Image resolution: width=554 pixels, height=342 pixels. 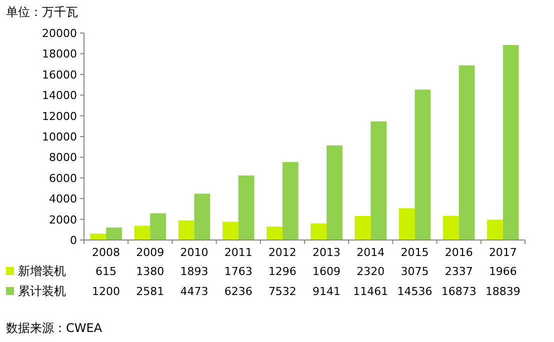 I want to click on y-tick-label: 6000, so click(x=63, y=178).